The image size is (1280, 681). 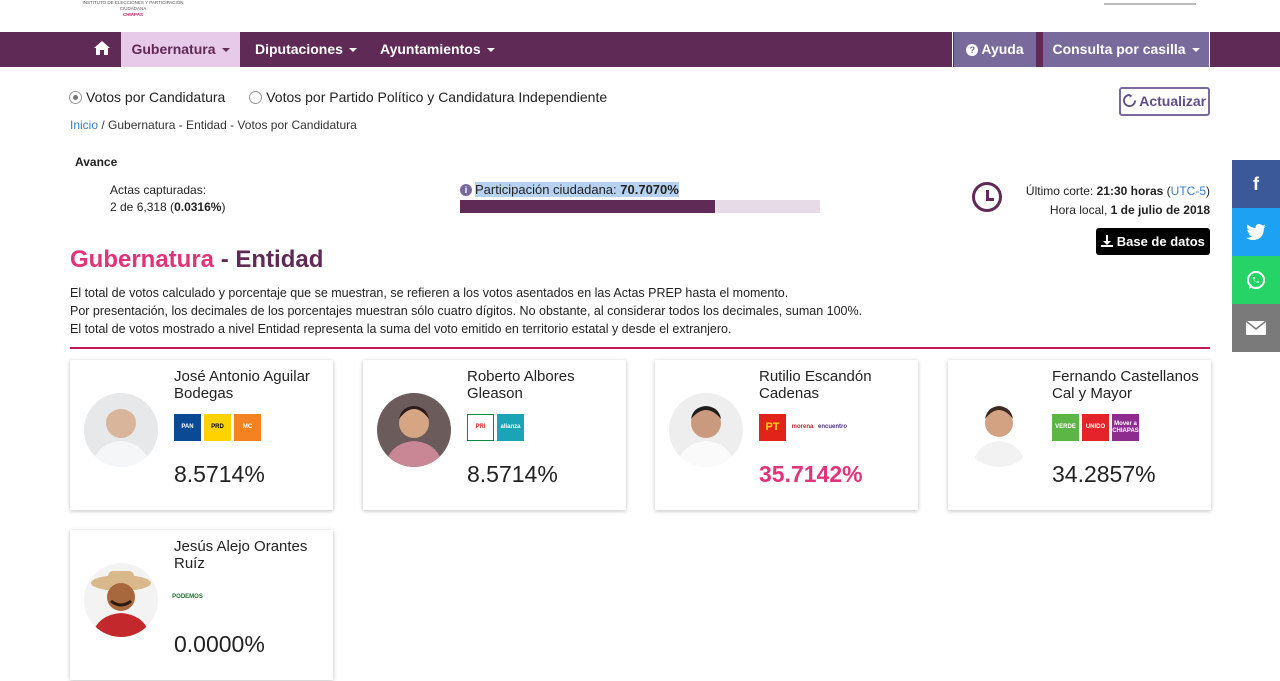 I want to click on help-icon: ?, so click(x=972, y=50).